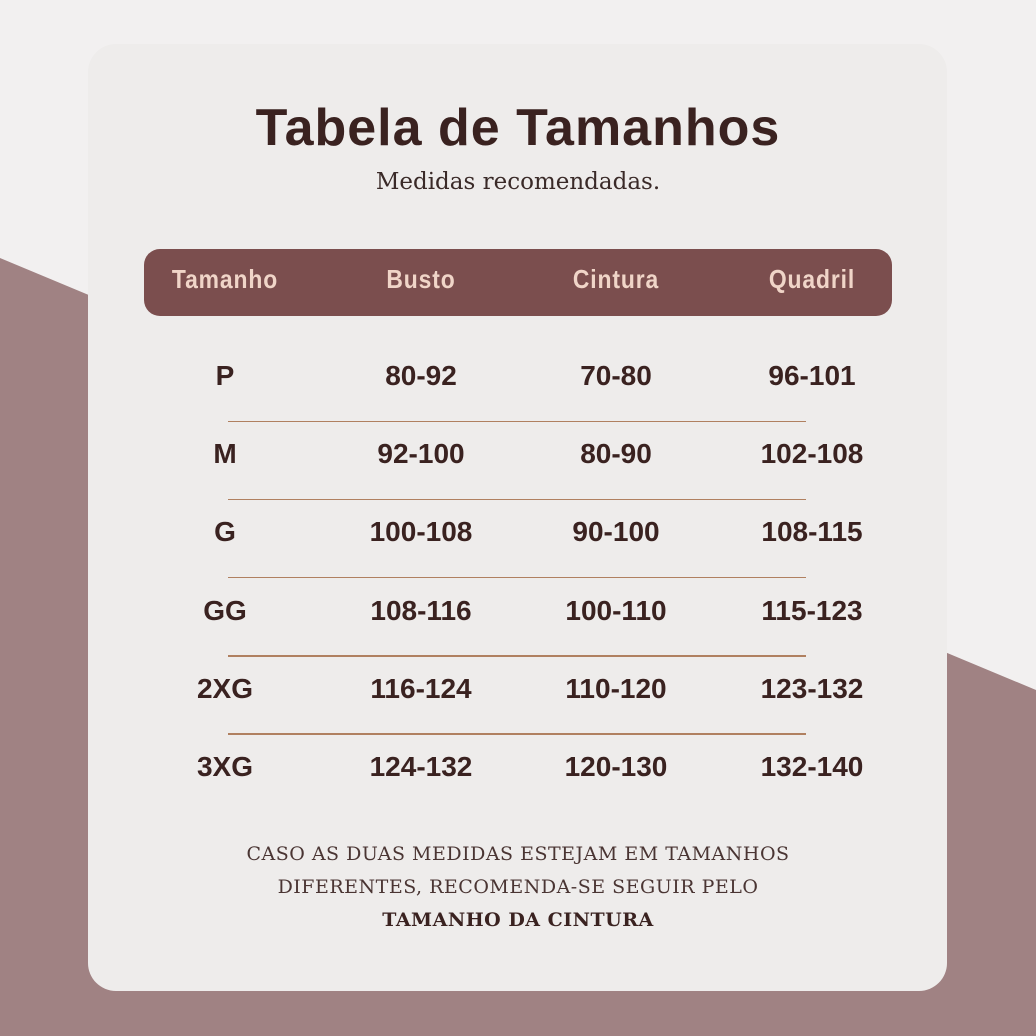 This screenshot has width=1036, height=1036. Describe the element at coordinates (225, 375) in the screenshot. I see `table-cell: P` at that location.